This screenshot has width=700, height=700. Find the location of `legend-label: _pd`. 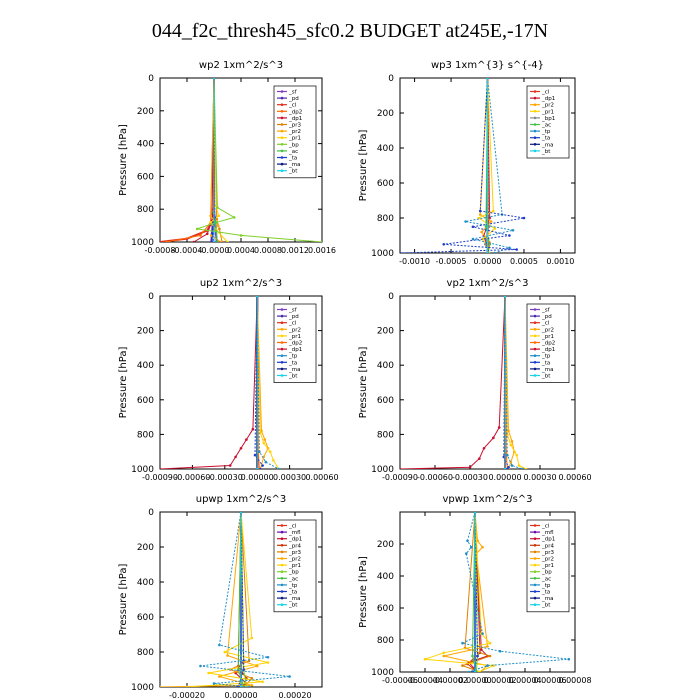

legend-label: _pd is located at coordinates (293, 99).